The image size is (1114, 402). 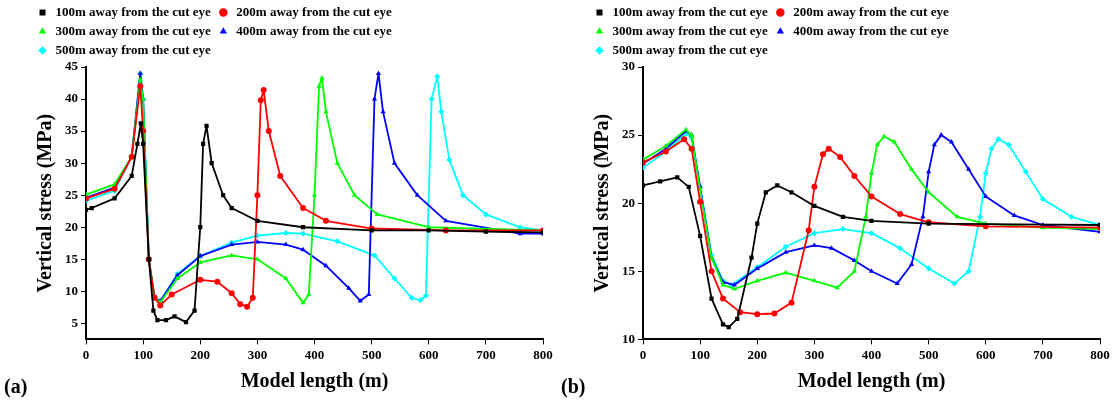 I want to click on y-tick-label: 40, so click(x=71, y=98).